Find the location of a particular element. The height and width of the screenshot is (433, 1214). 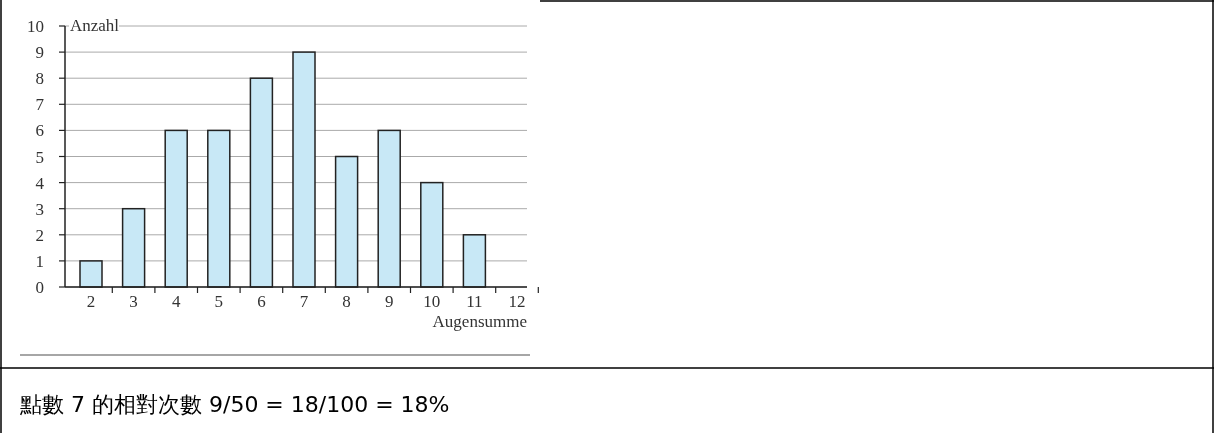

x-tick-label: 9 is located at coordinates (389, 301).